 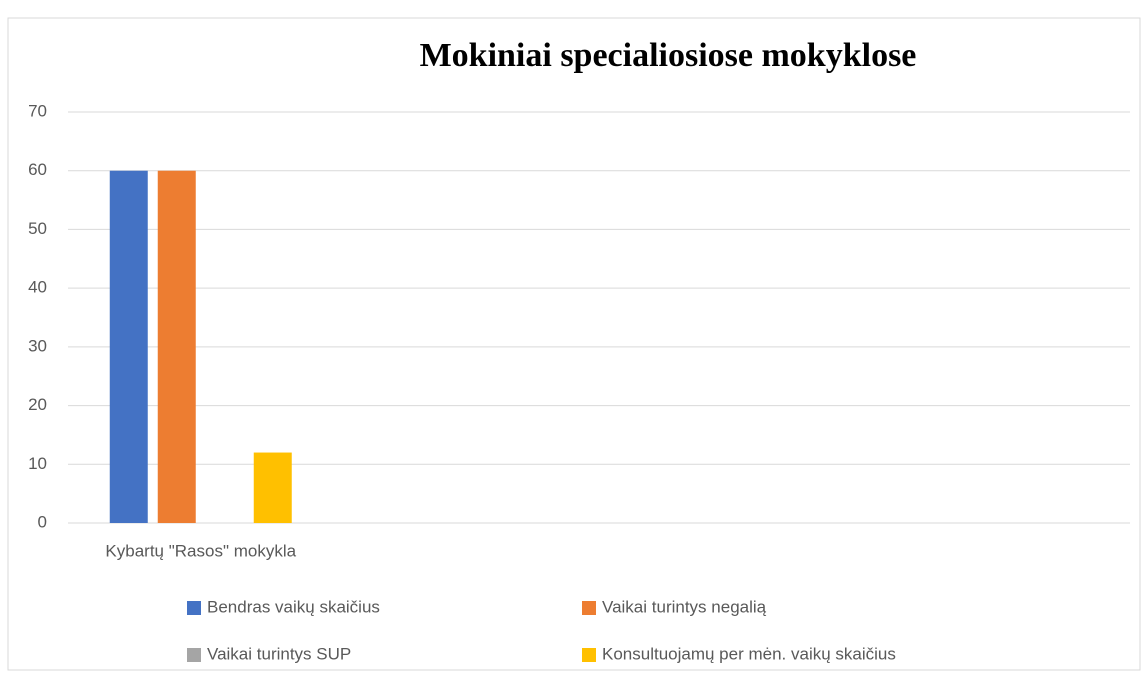 What do you see at coordinates (37, 345) in the screenshot?
I see `y-tick-label: 30` at bounding box center [37, 345].